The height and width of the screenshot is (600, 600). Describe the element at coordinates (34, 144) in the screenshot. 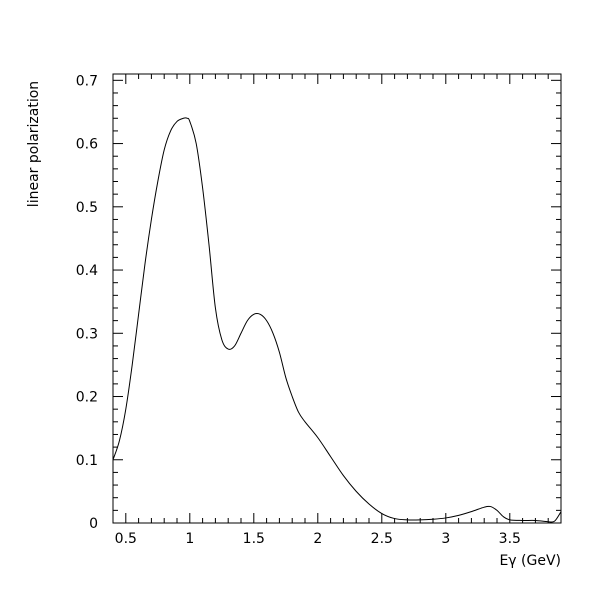

I see `y-axis-title: linear polarization` at that location.